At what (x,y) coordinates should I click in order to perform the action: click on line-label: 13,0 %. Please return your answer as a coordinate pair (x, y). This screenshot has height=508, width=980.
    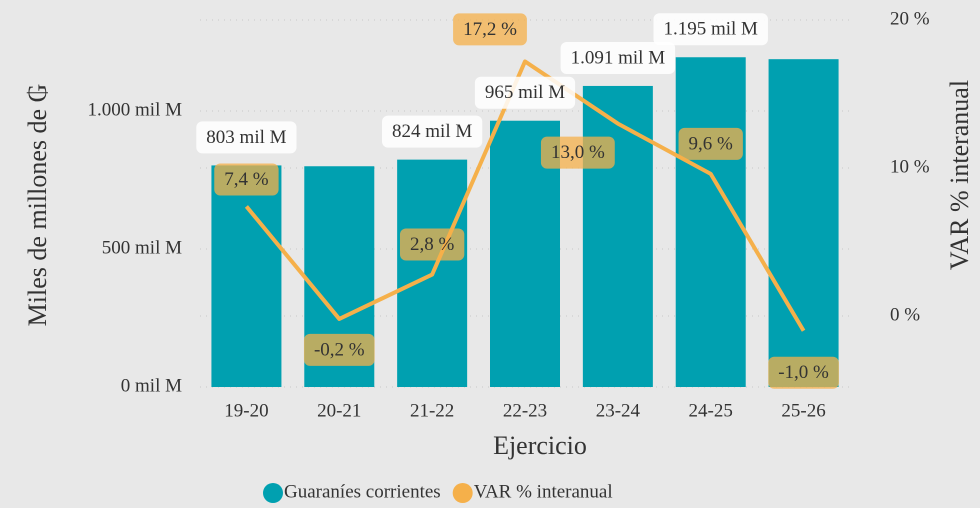
    Looking at the image, I should click on (577, 152).